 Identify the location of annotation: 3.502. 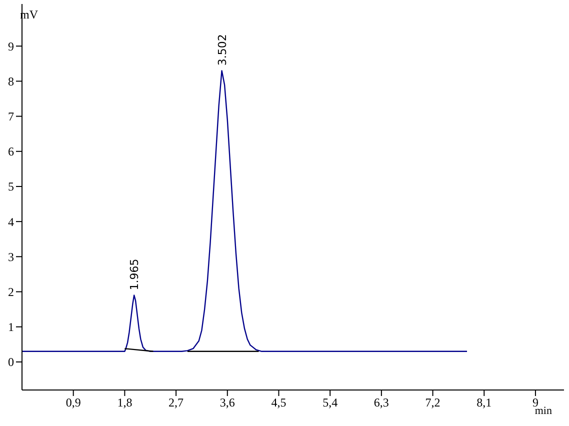
(222, 50).